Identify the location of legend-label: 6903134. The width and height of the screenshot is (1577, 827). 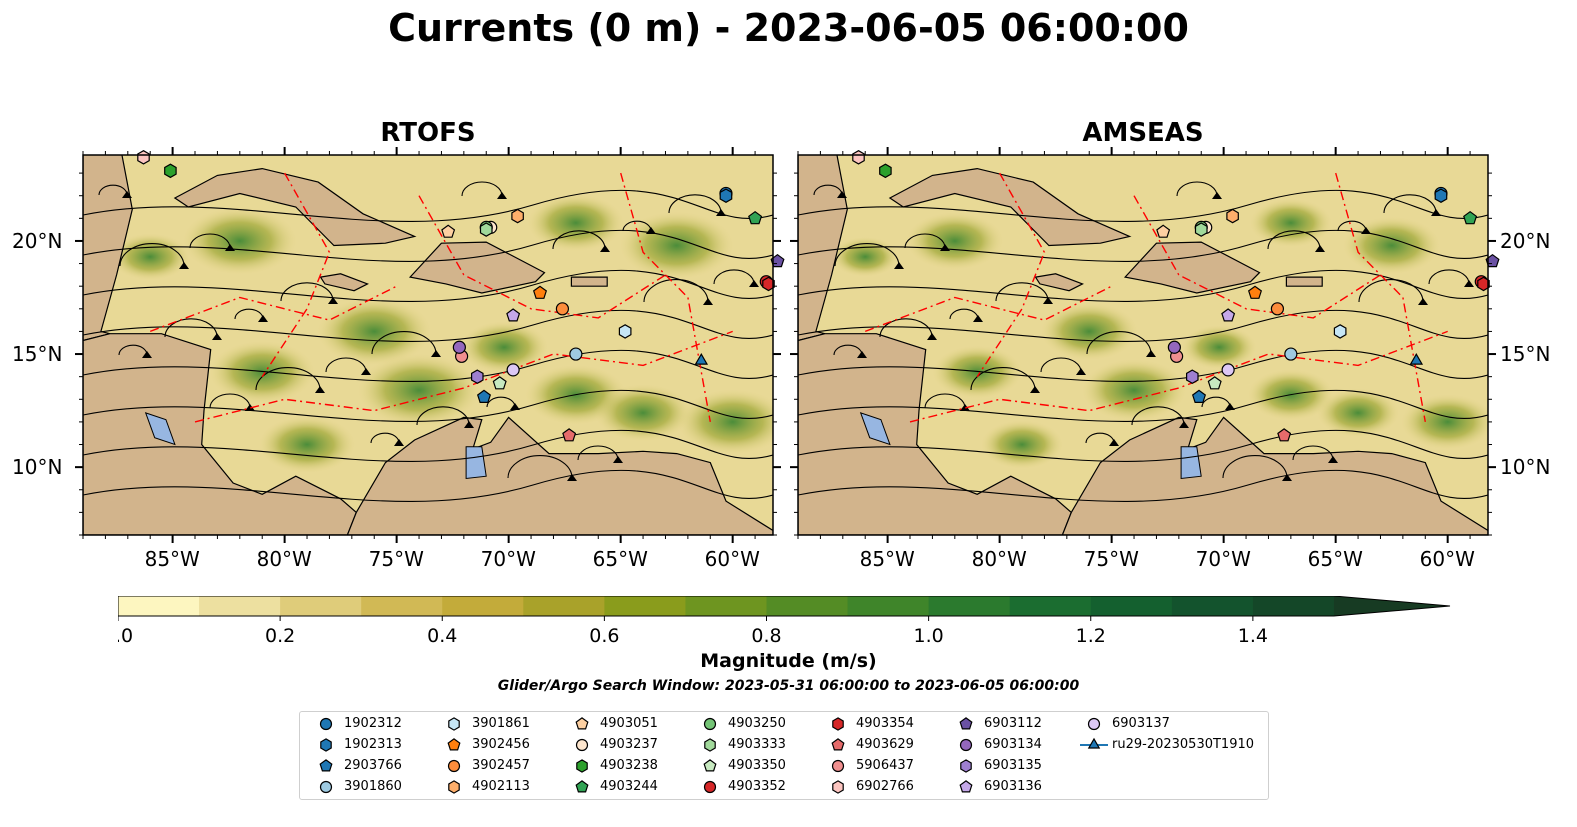
(1013, 744).